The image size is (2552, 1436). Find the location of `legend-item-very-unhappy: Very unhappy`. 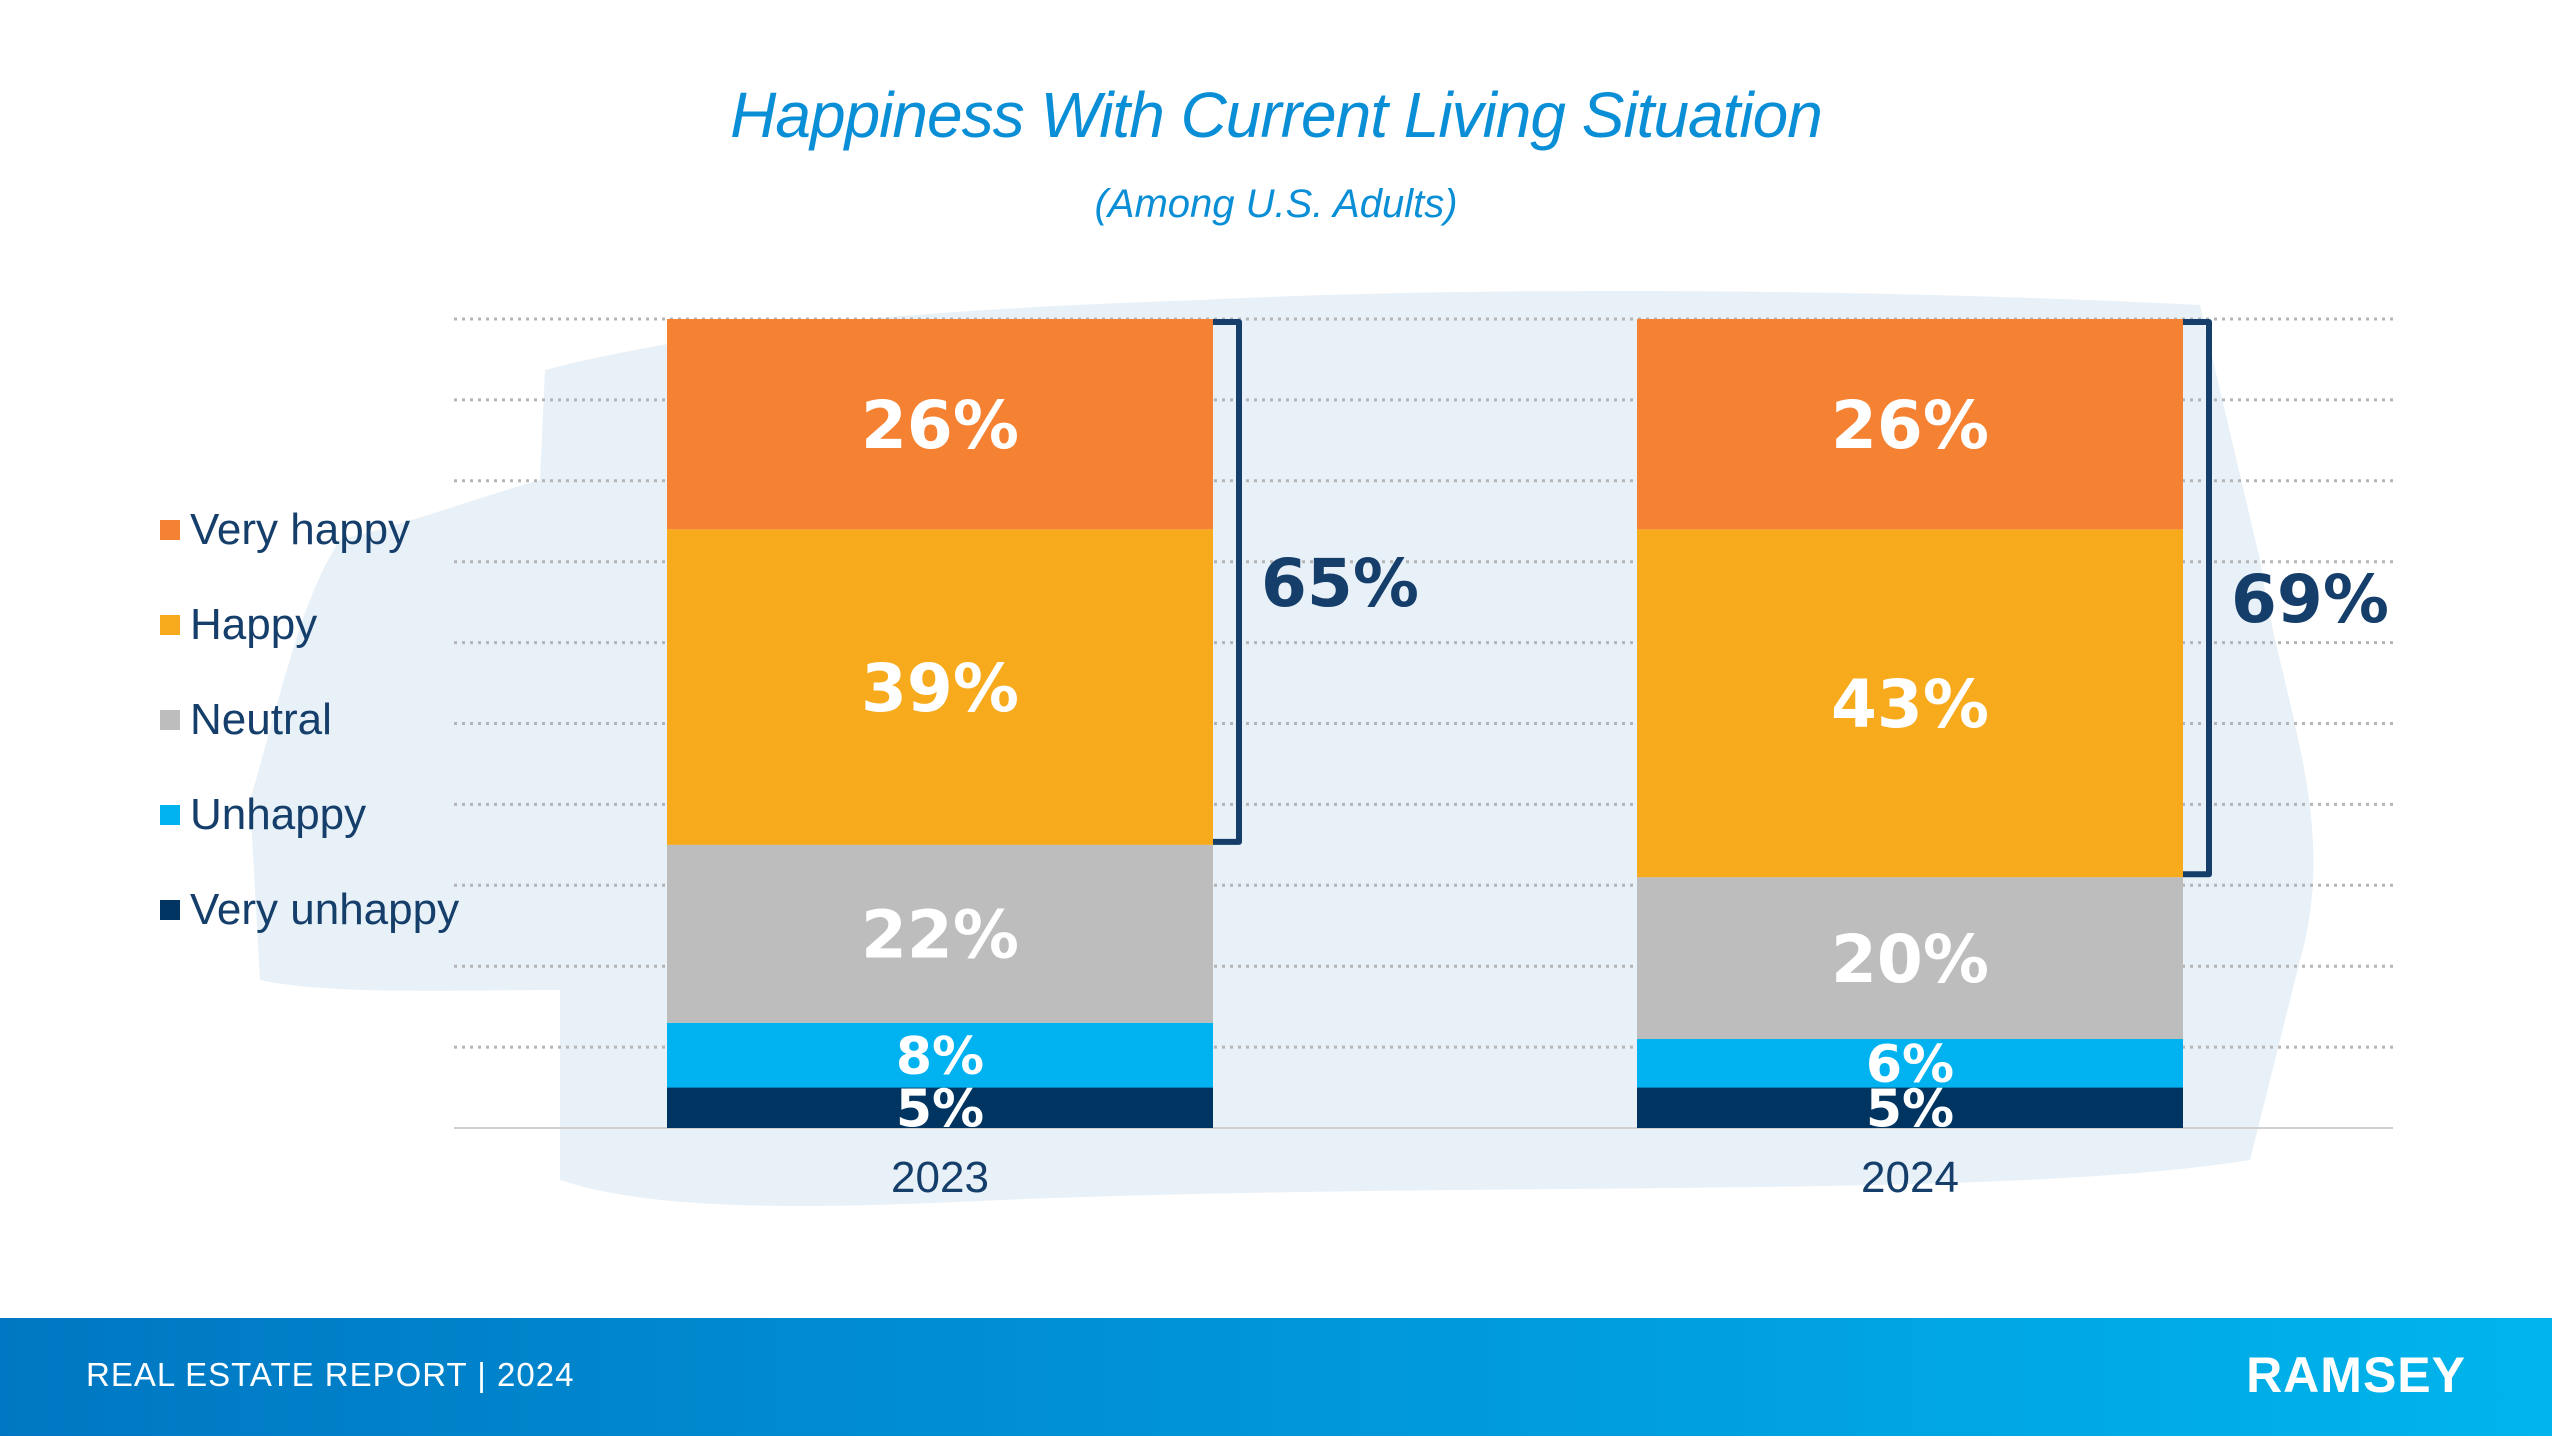

legend-item-very-unhappy: Very unhappy is located at coordinates (309, 910).